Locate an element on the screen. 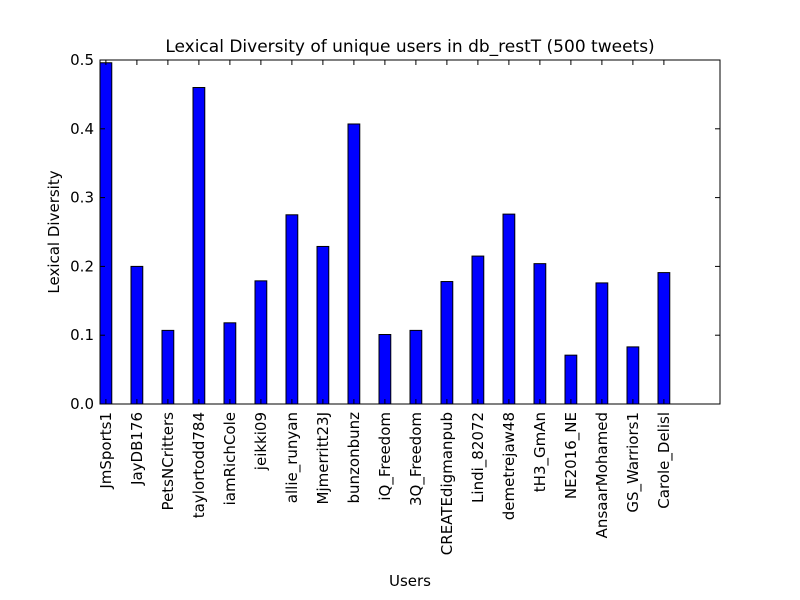 This screenshot has width=800, height=600. x-tick-label: tH3_GmAn is located at coordinates (540, 452).